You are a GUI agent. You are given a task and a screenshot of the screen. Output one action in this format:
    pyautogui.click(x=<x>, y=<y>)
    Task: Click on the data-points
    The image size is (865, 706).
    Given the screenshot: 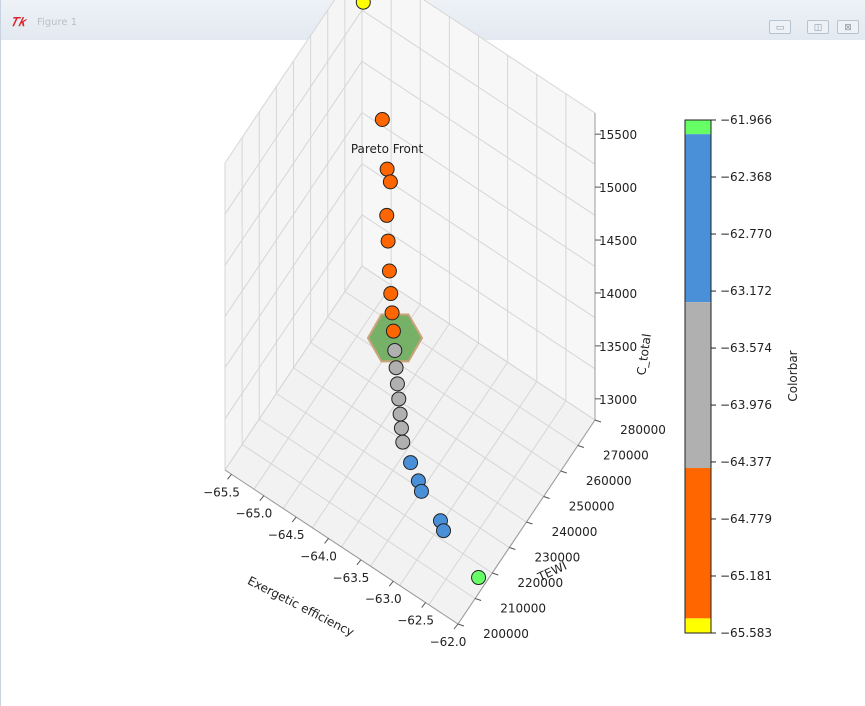 What is the action you would take?
    pyautogui.click(x=421, y=293)
    